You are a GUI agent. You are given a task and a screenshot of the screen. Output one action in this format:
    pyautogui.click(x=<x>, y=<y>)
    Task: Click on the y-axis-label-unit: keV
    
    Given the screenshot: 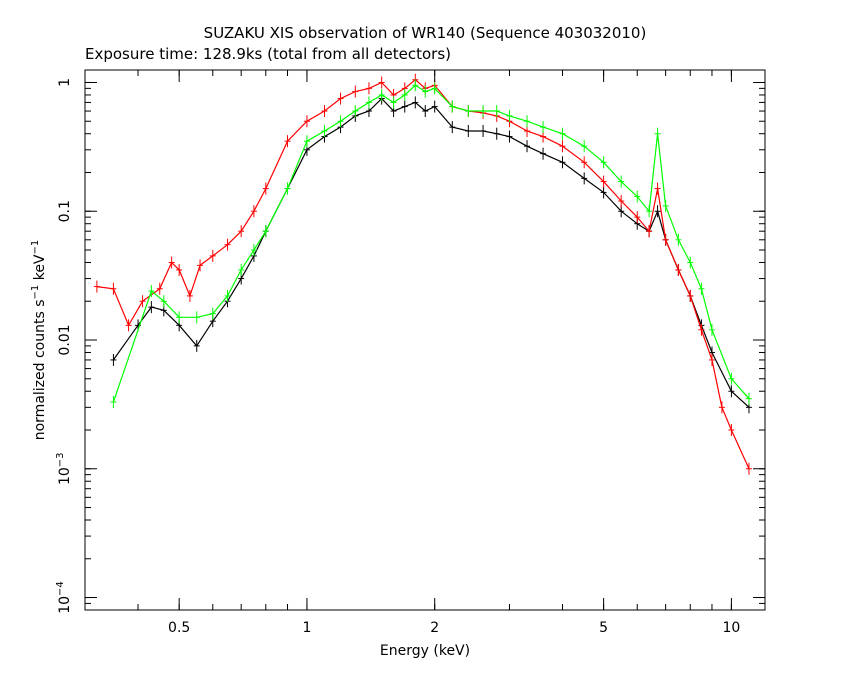 What is the action you would take?
    pyautogui.click(x=40, y=269)
    